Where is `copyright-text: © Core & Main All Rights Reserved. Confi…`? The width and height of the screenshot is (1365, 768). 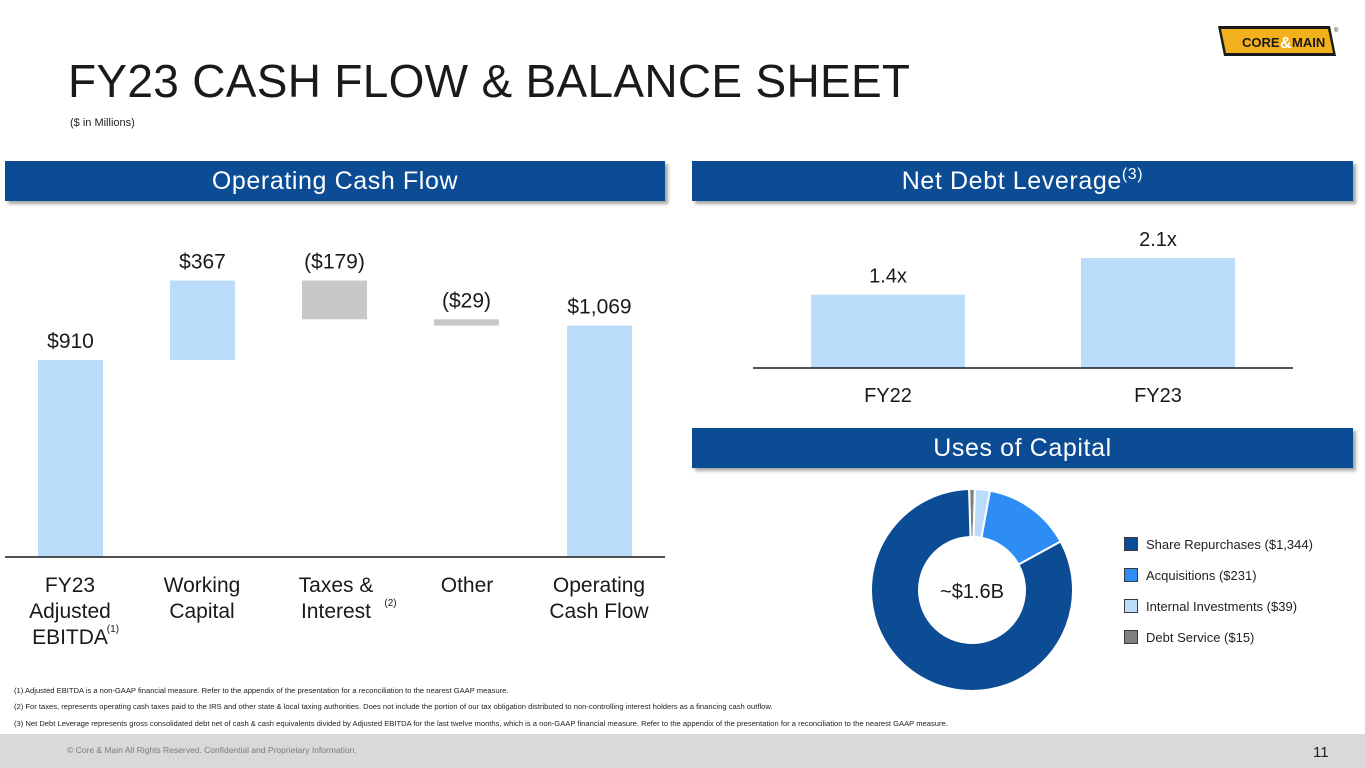 copyright-text: © Core & Main All Rights Reserved. Confi… is located at coordinates (212, 750).